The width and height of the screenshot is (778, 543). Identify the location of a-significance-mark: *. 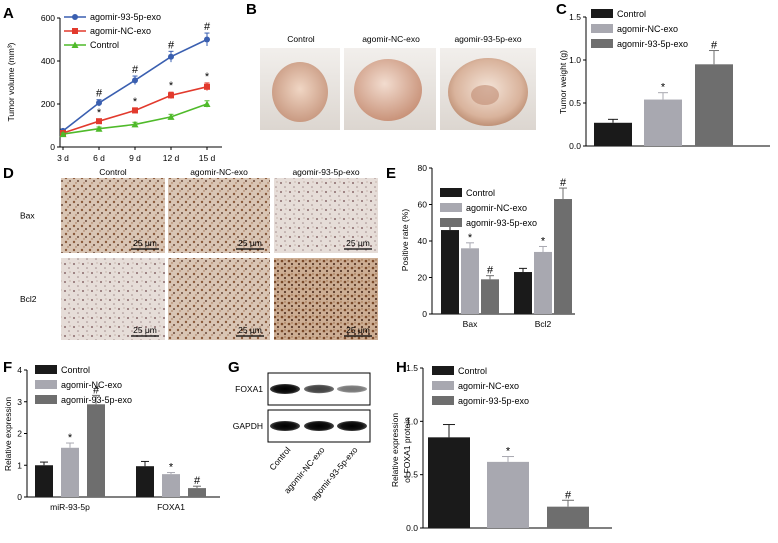
(135, 102).